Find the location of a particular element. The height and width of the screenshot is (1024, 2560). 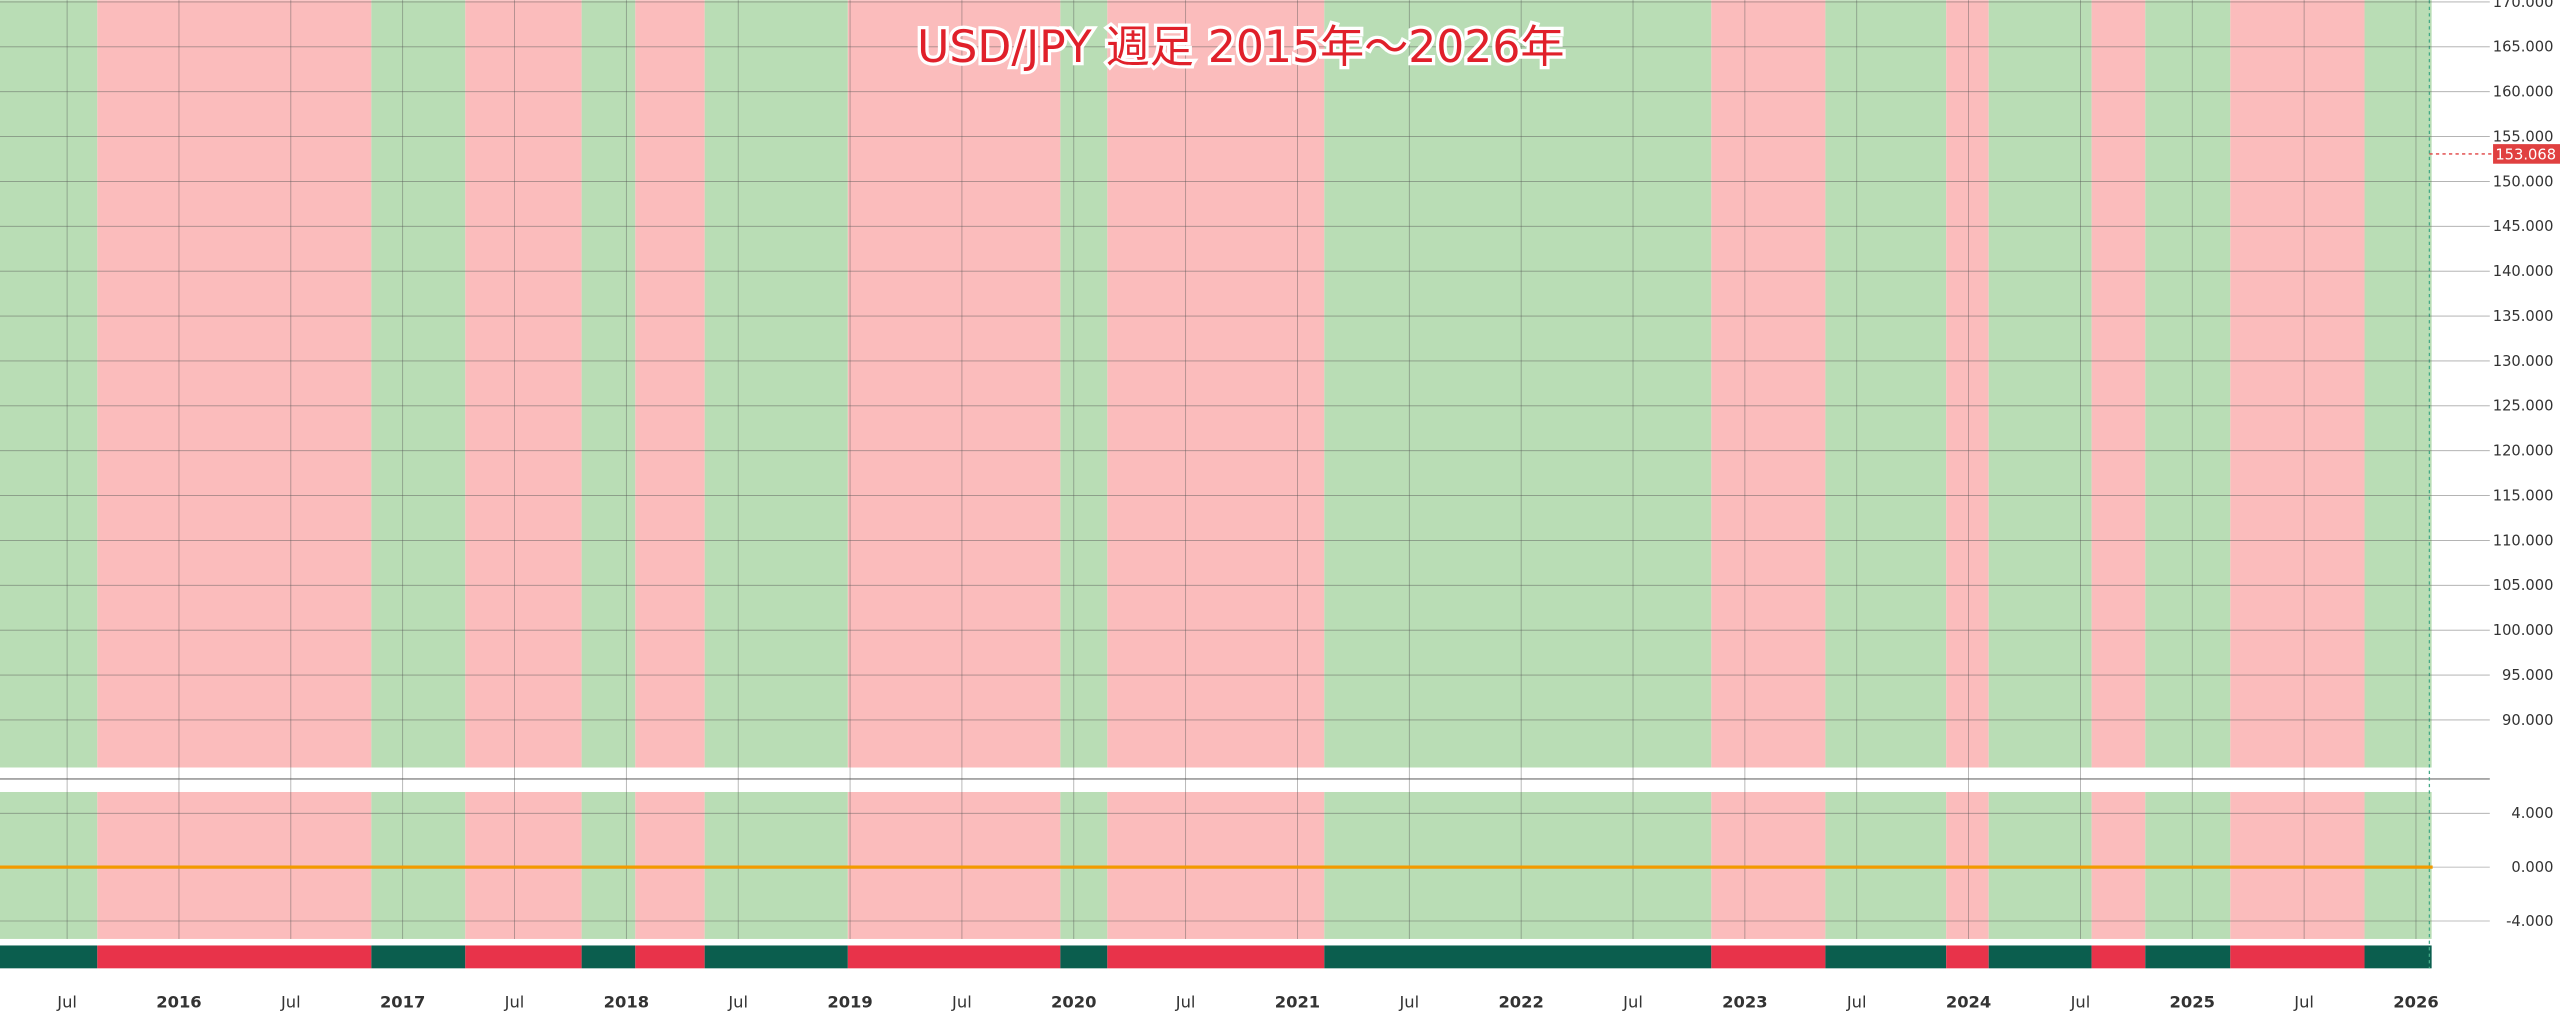

data-layer is located at coordinates (2461, 154).